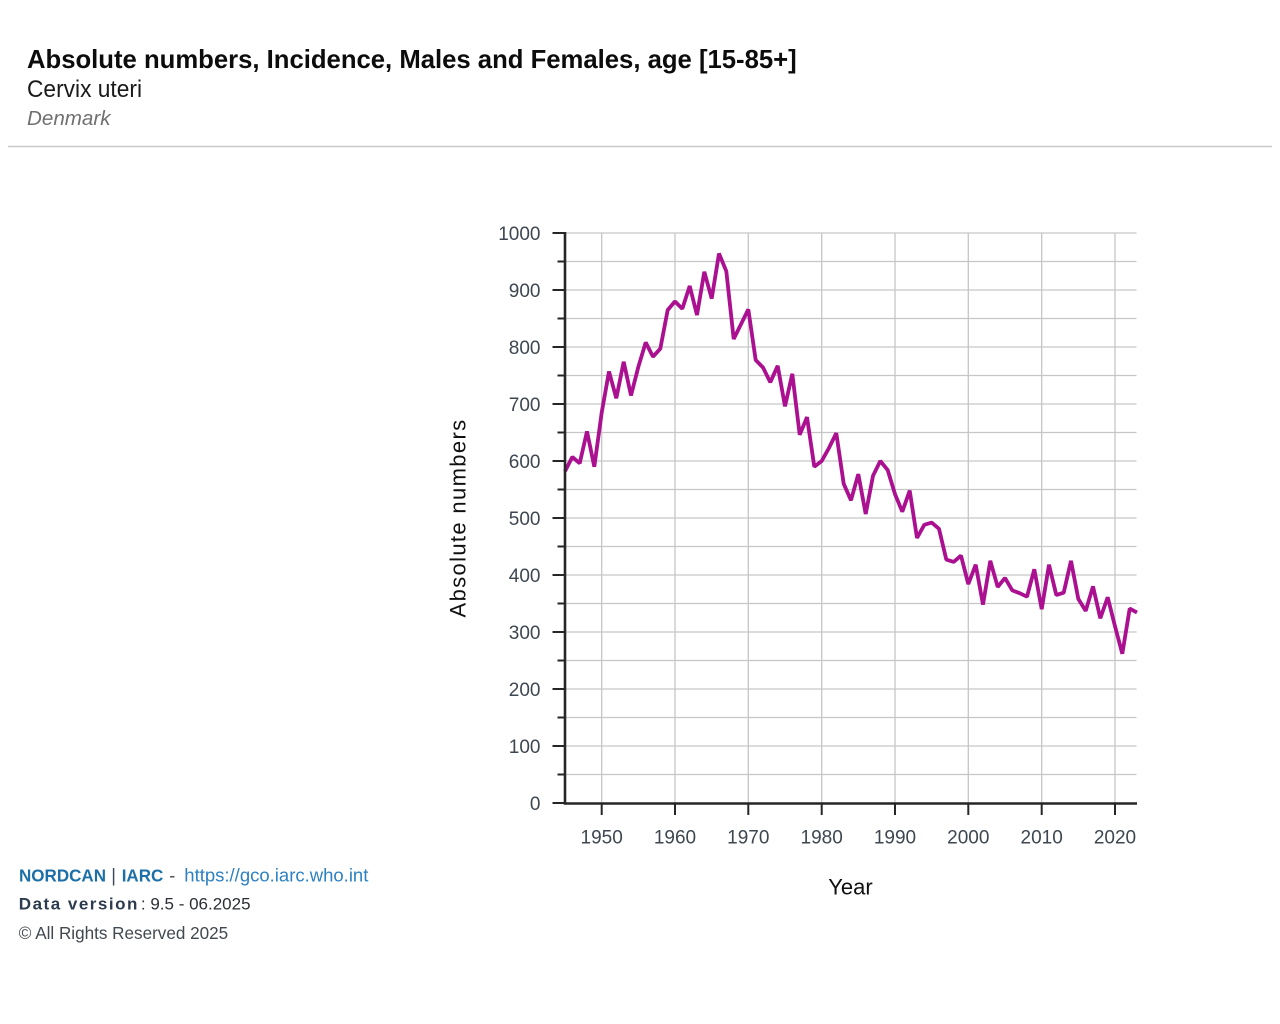 The width and height of the screenshot is (1280, 1024). What do you see at coordinates (62, 875) in the screenshot?
I see `svg-text: NORDCAN` at bounding box center [62, 875].